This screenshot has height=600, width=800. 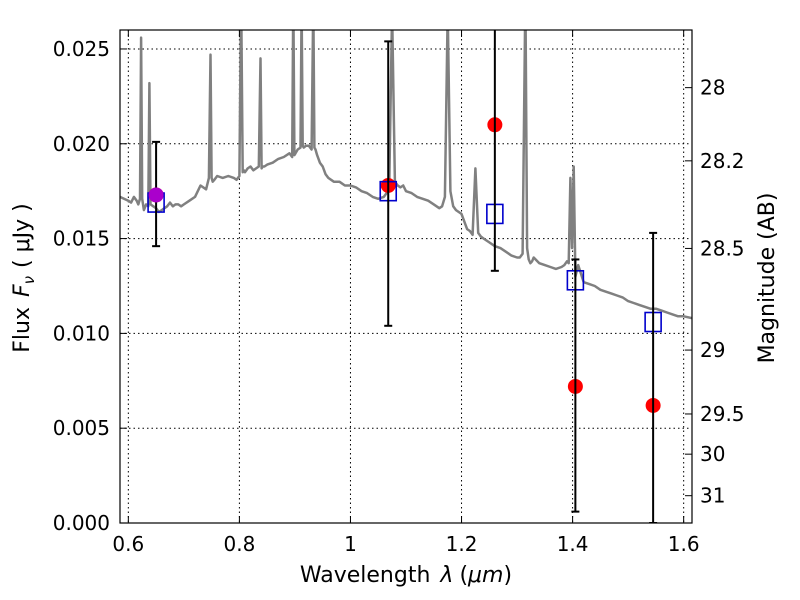 What do you see at coordinates (712, 454) in the screenshot?
I see `y2-tick-label: 30` at bounding box center [712, 454].